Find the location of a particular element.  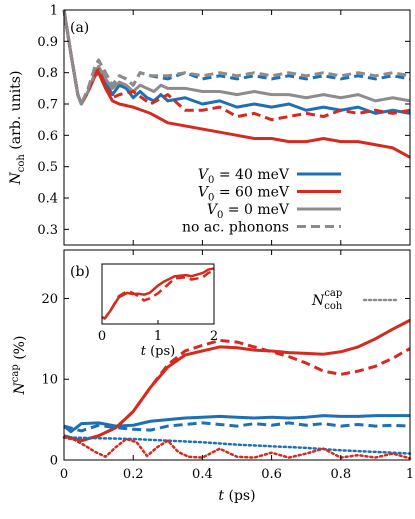

panel-a-ytick-label: 0.7 is located at coordinates (47, 105).